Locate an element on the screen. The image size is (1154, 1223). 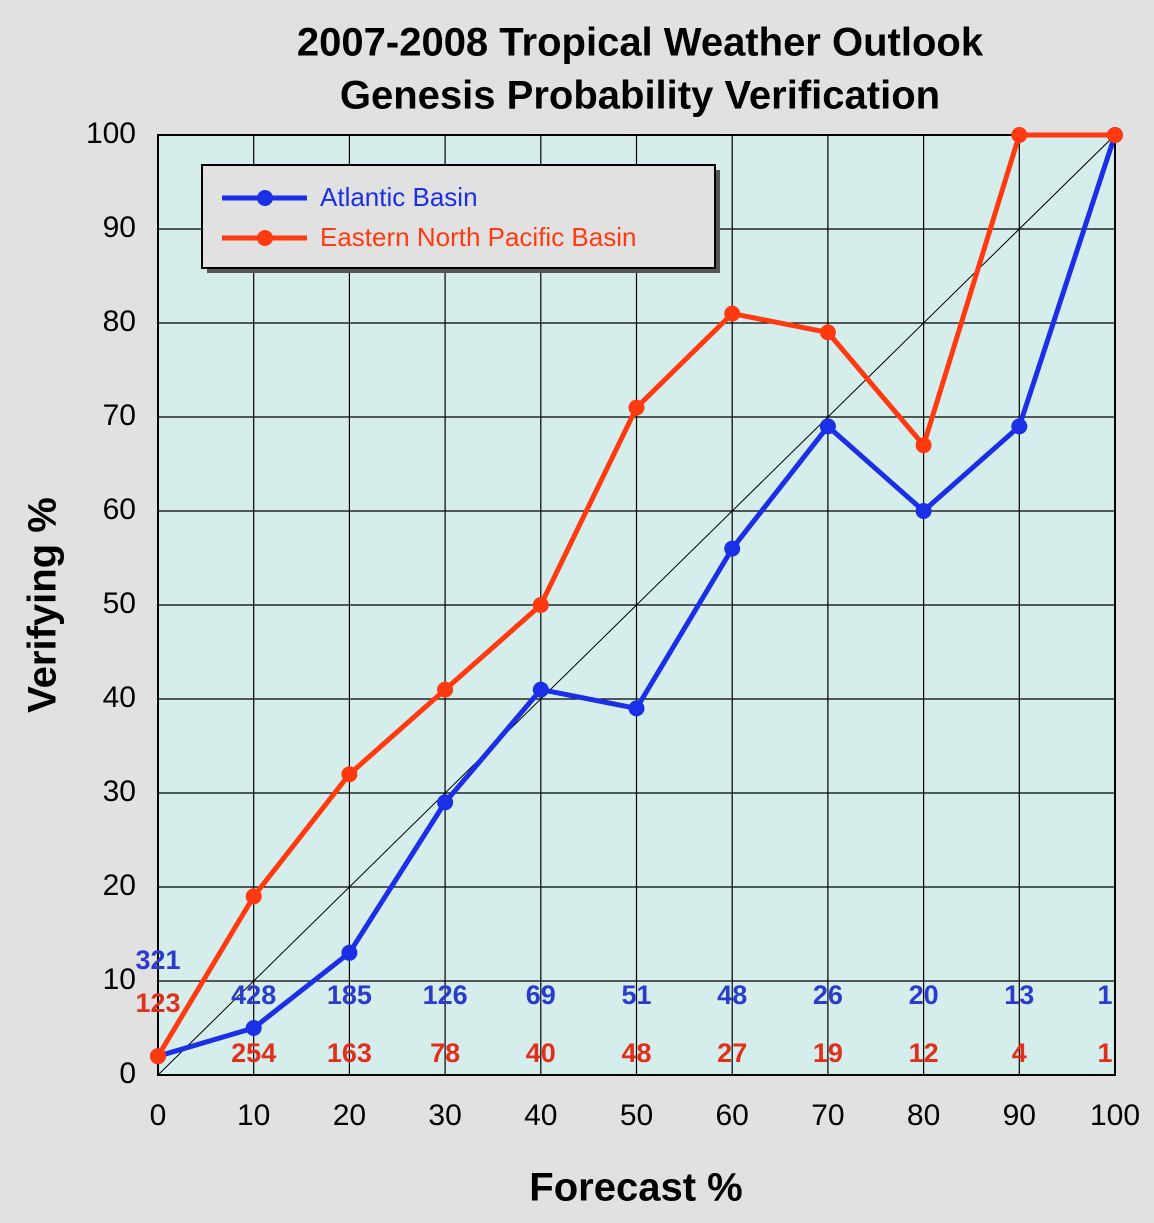
sample-count-label: 254 is located at coordinates (253, 1053).